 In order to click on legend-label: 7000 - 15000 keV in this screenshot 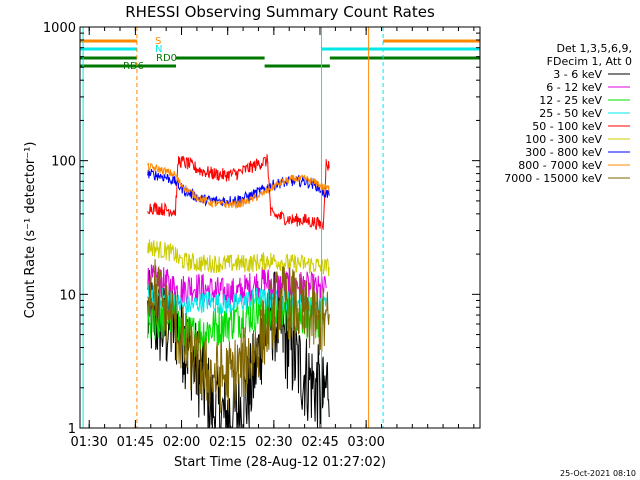, I will do `click(553, 178)`.